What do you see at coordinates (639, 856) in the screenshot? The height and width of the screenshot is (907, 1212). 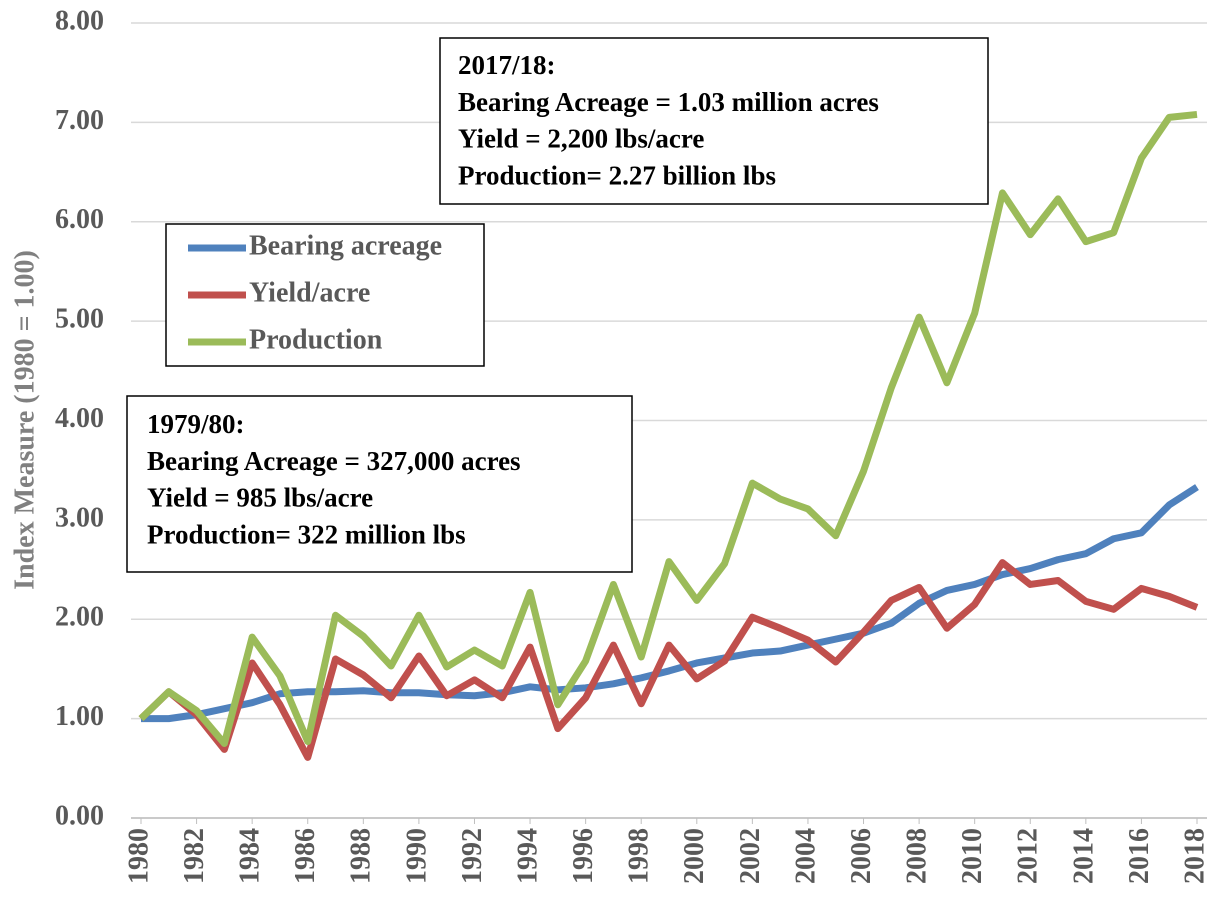 I see `x-tick-label: 1998` at bounding box center [639, 856].